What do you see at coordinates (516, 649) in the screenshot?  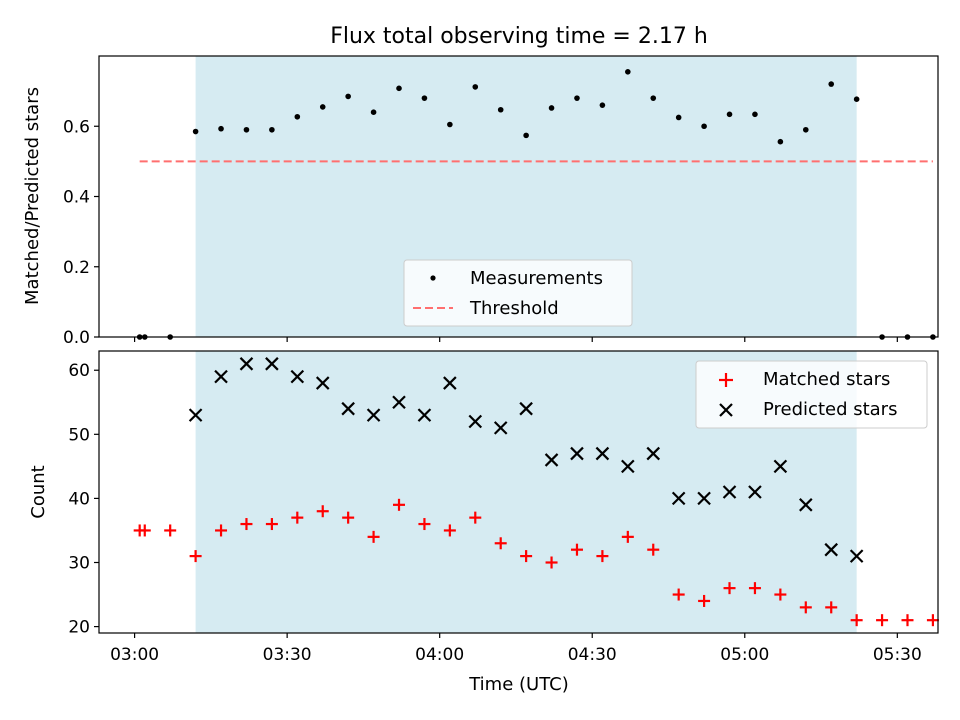 I see `count-x-ticks: 03:00 03:30 04:00 04:30 05:00 05:30` at bounding box center [516, 649].